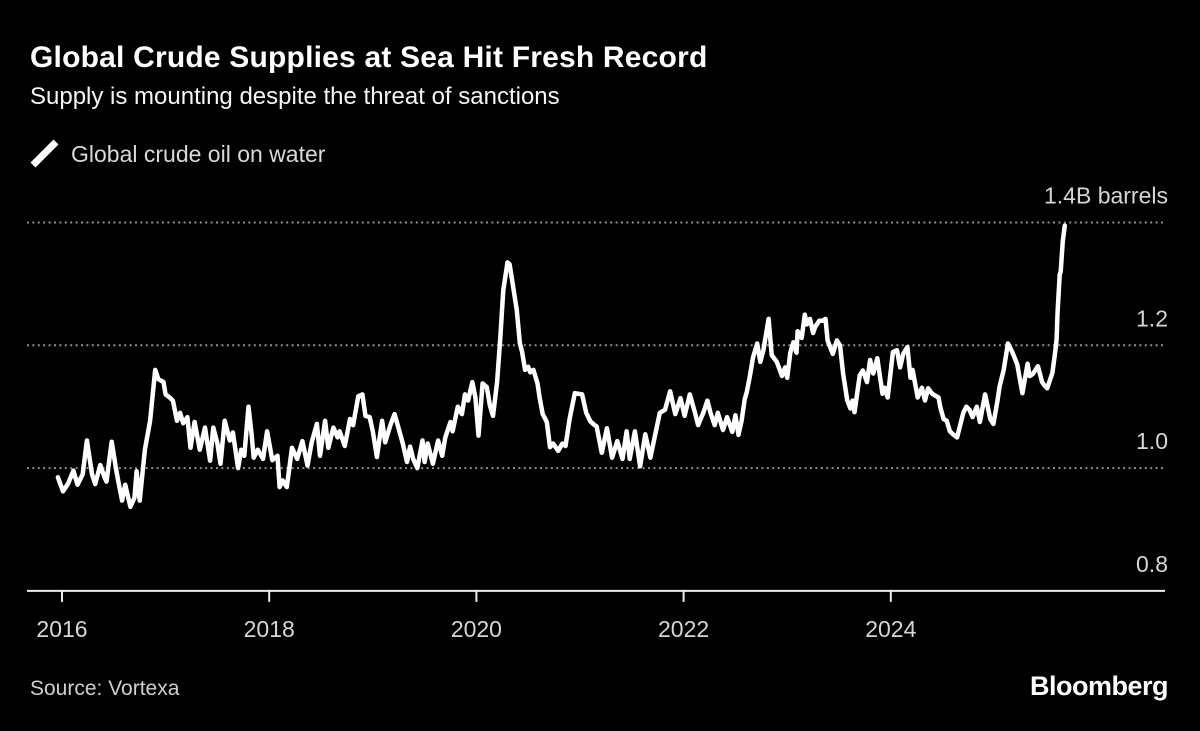 Image resolution: width=1200 pixels, height=731 pixels. What do you see at coordinates (61, 629) in the screenshot?
I see `x-axis-label: 2016` at bounding box center [61, 629].